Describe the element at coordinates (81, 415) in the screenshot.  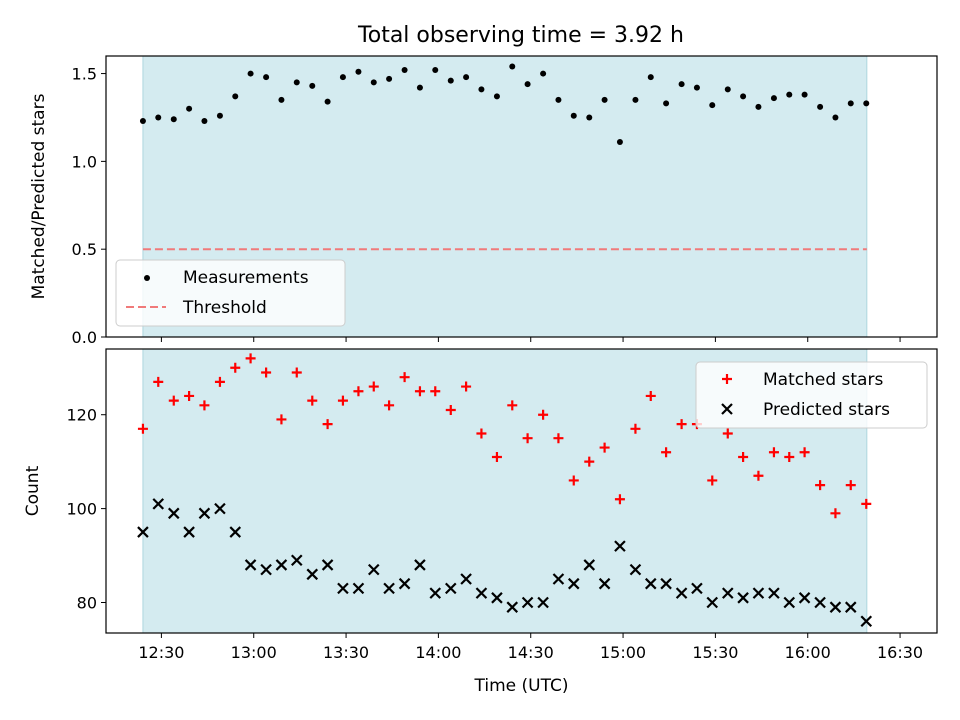
I see `y-tick-label: 120` at that location.